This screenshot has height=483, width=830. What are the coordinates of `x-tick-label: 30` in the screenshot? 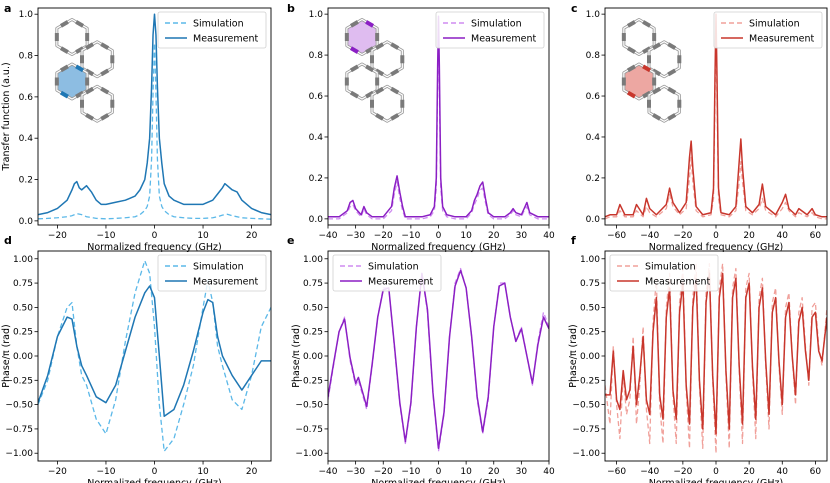 It's located at (522, 472).